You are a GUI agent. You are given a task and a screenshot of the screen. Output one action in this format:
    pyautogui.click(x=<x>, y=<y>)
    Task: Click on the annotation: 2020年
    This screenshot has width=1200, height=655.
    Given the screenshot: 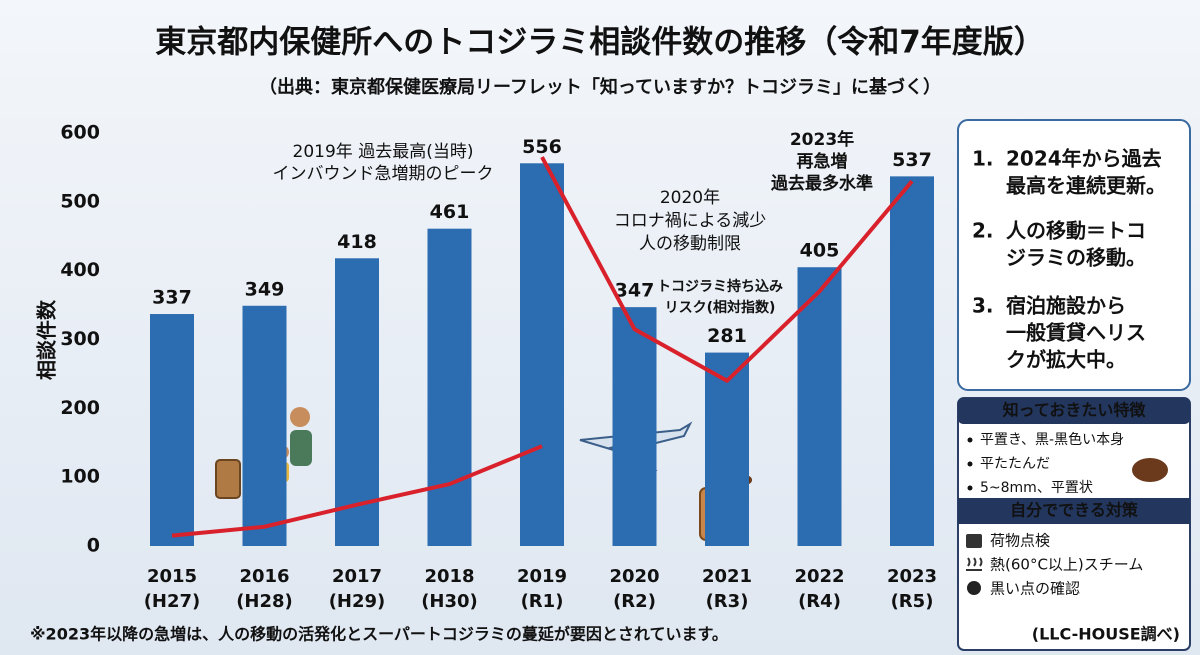 What is the action you would take?
    pyautogui.click(x=690, y=198)
    